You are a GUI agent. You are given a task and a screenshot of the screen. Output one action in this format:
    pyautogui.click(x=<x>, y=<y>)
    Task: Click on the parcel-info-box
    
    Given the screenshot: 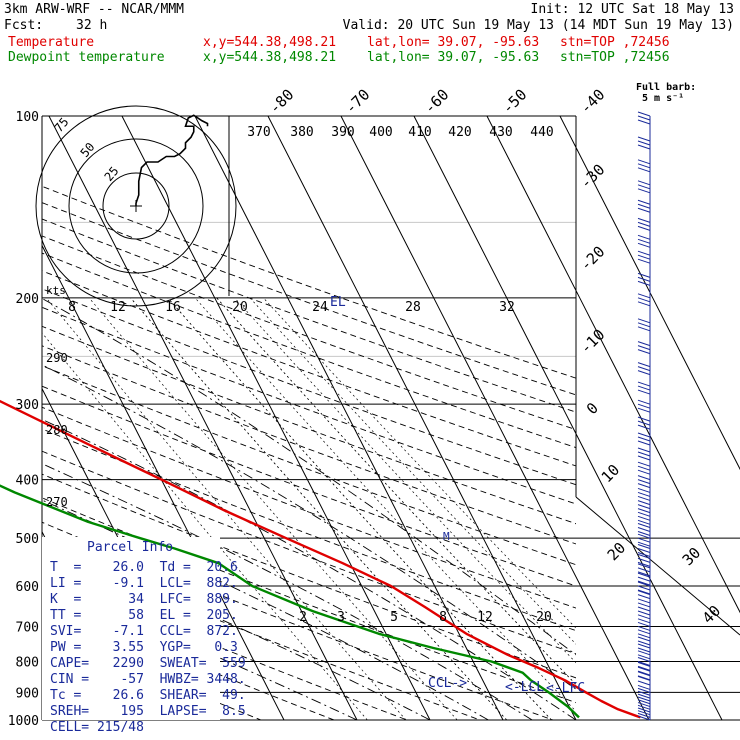 What is the action you would take?
    pyautogui.click(x=131, y=628)
    